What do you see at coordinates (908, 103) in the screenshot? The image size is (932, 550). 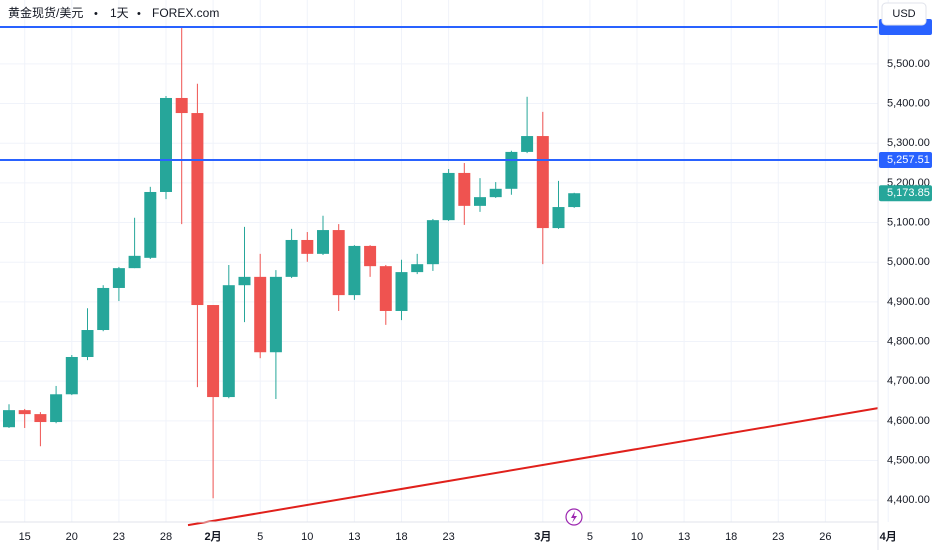 I see `y-tick-label: 5,400.00` at bounding box center [908, 103].